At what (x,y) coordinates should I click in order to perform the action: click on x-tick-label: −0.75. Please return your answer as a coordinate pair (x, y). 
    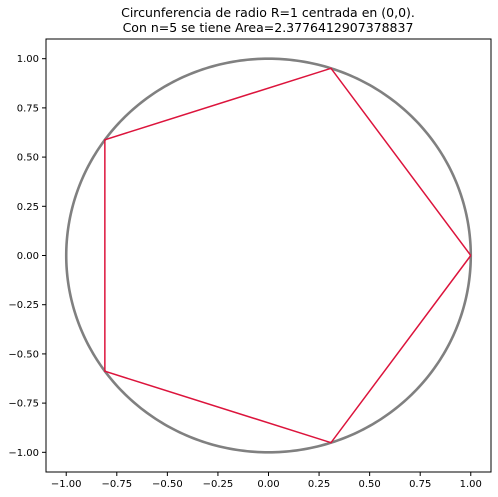
    Looking at the image, I should click on (116, 484).